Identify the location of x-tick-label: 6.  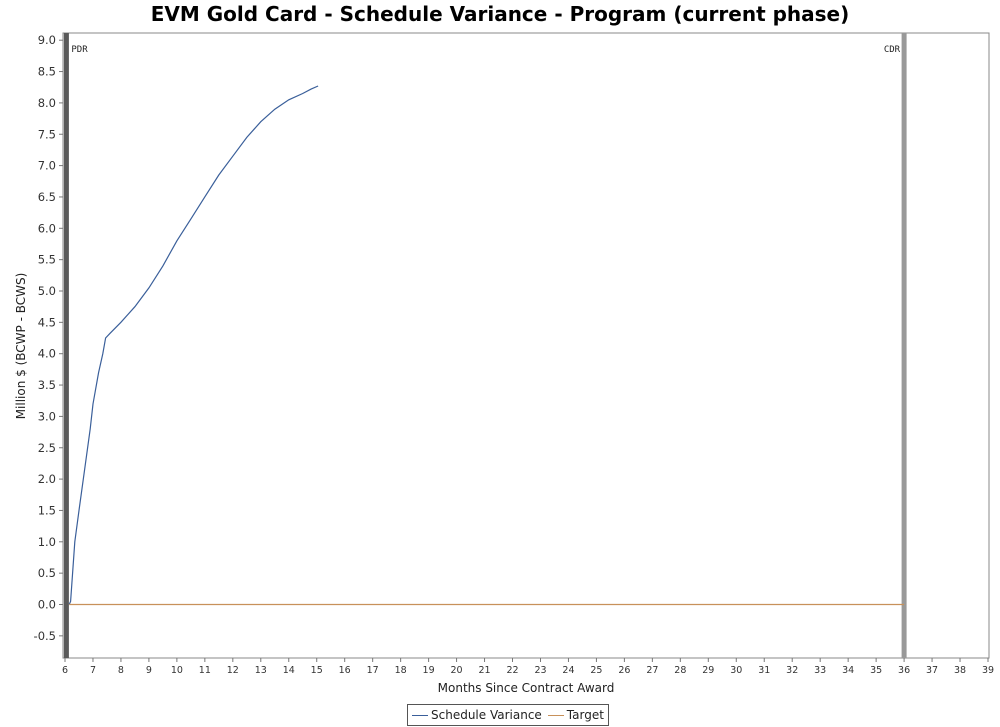
(65, 670).